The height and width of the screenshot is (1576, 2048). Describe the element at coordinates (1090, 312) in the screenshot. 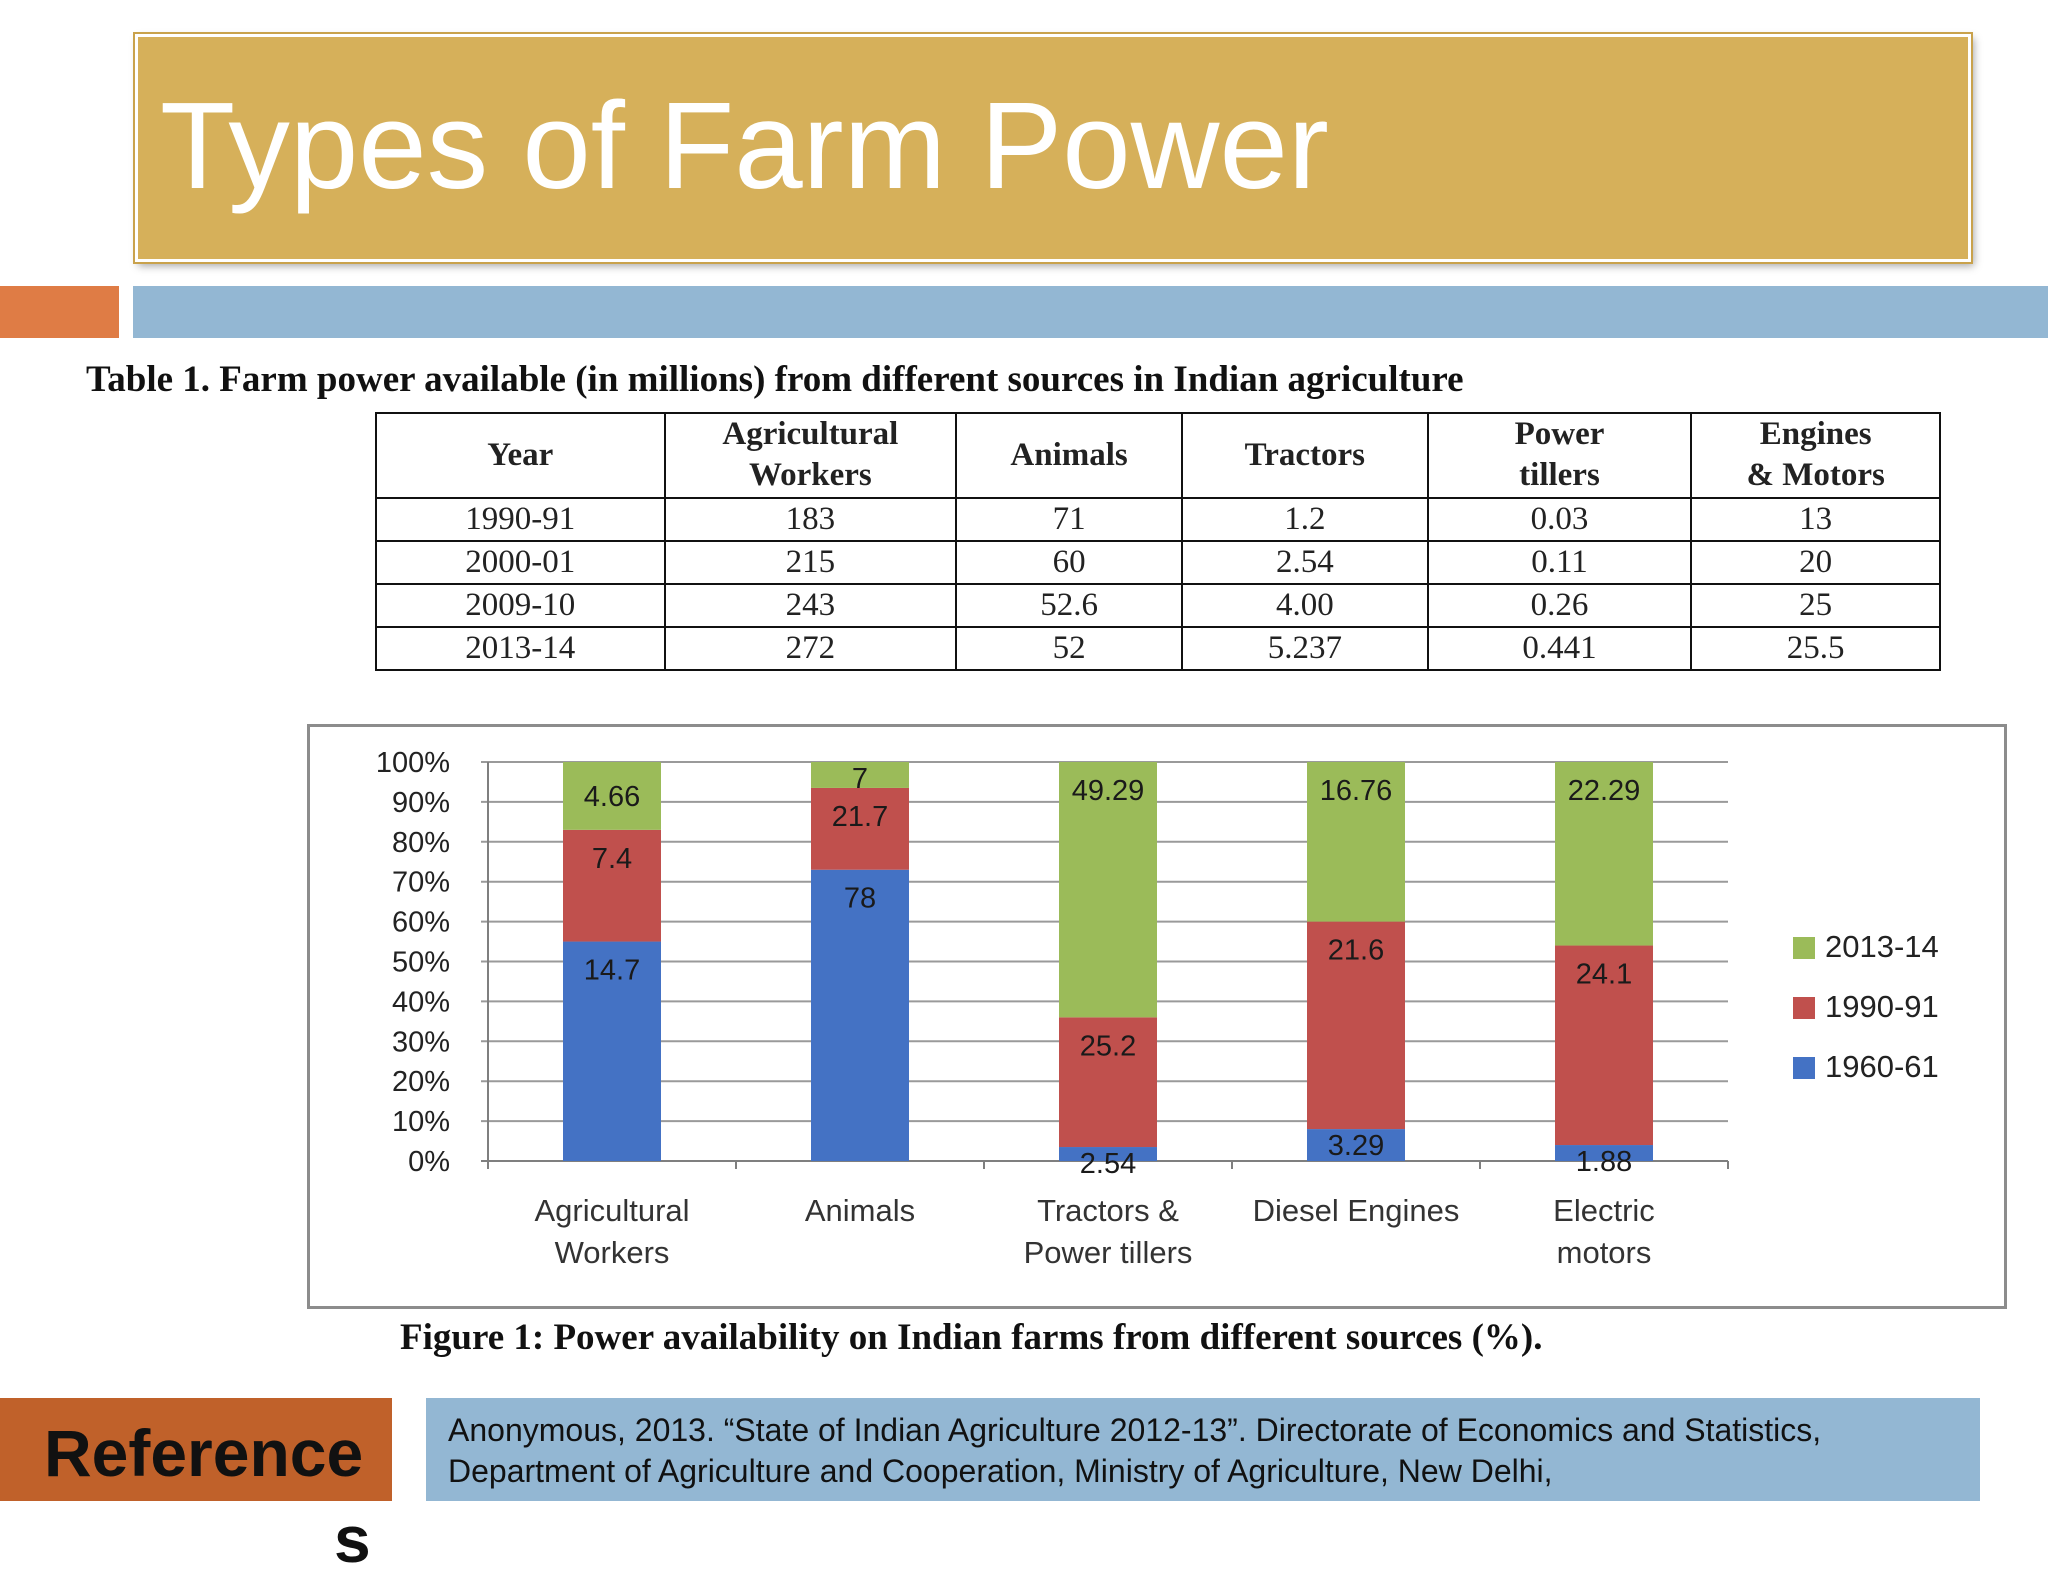

I see `accent-bar-blue` at that location.